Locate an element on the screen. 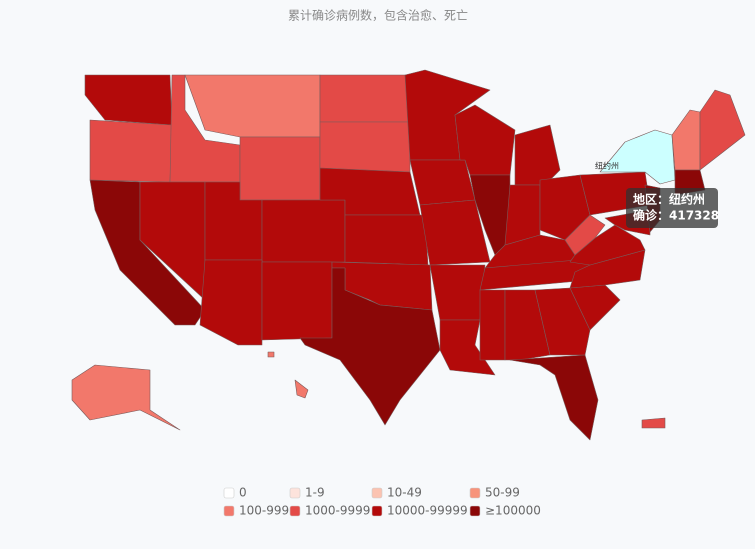 Image resolution: width=755 pixels, height=549 pixels. tooltip: 地区：纽约州 确诊：417328 is located at coordinates (672, 208).